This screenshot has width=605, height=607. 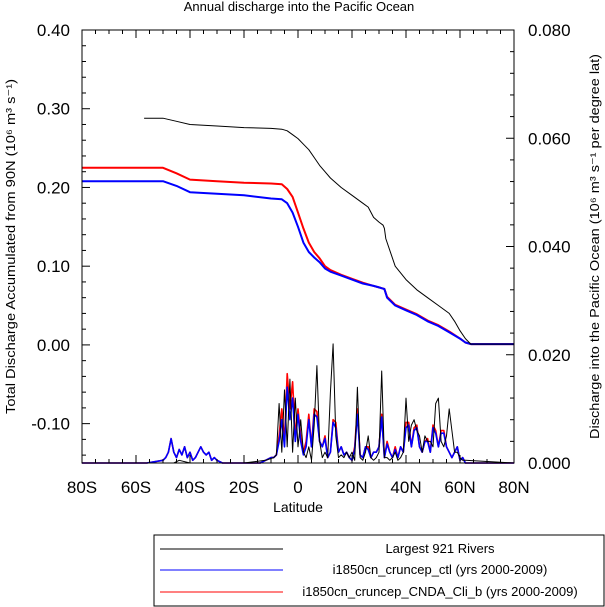 What do you see at coordinates (549, 463) in the screenshot?
I see `y-right-tick-label: 0.000` at bounding box center [549, 463].